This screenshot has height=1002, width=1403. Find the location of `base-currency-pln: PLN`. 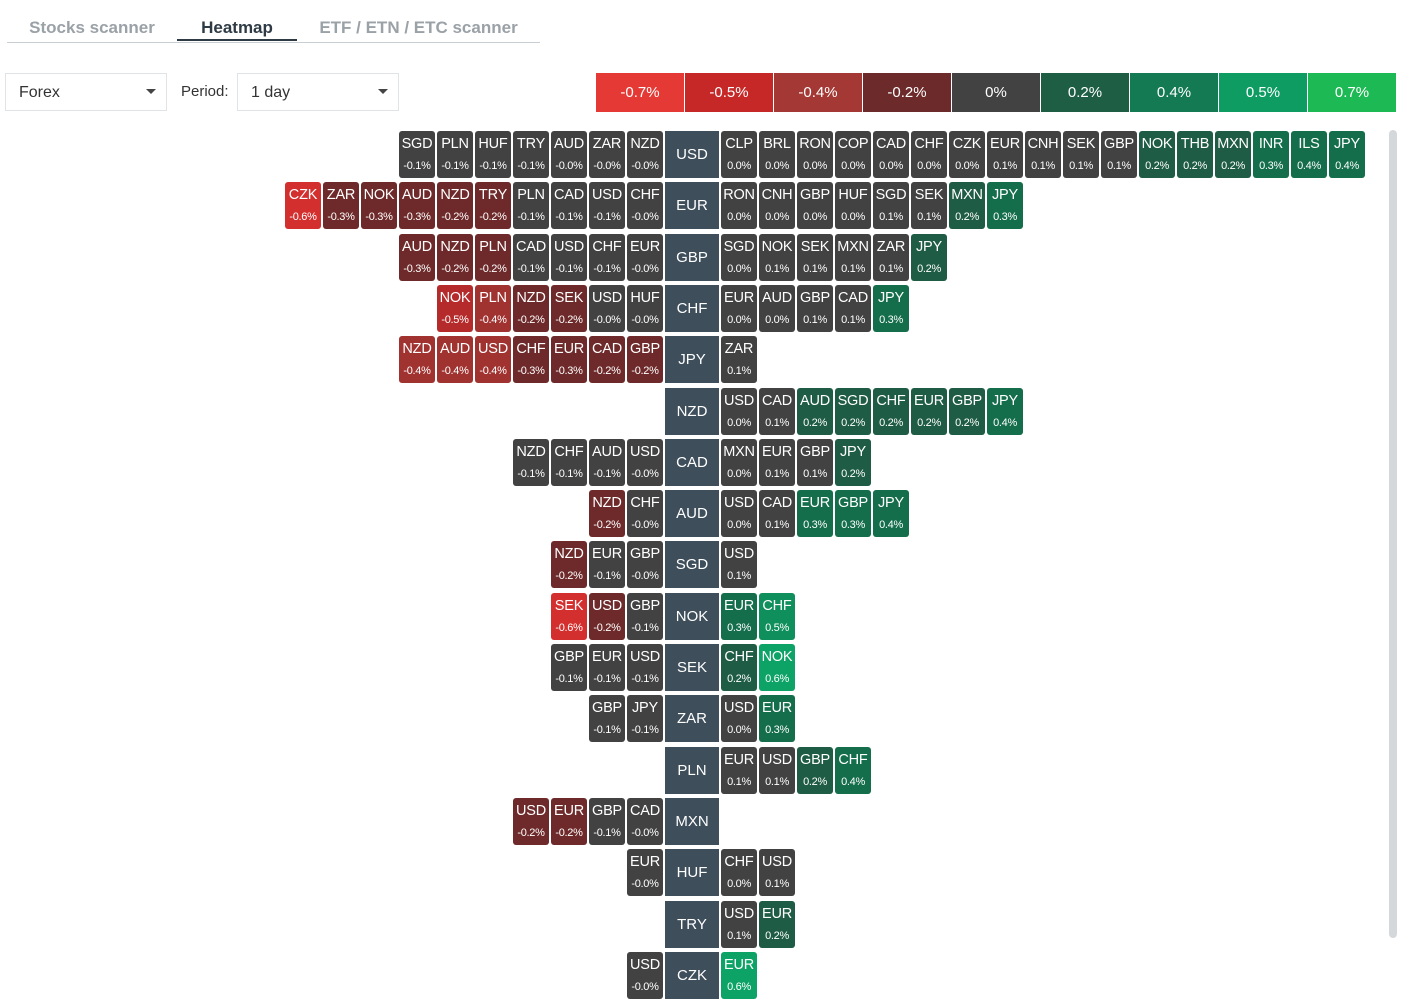

base-currency-pln: PLN is located at coordinates (692, 770).